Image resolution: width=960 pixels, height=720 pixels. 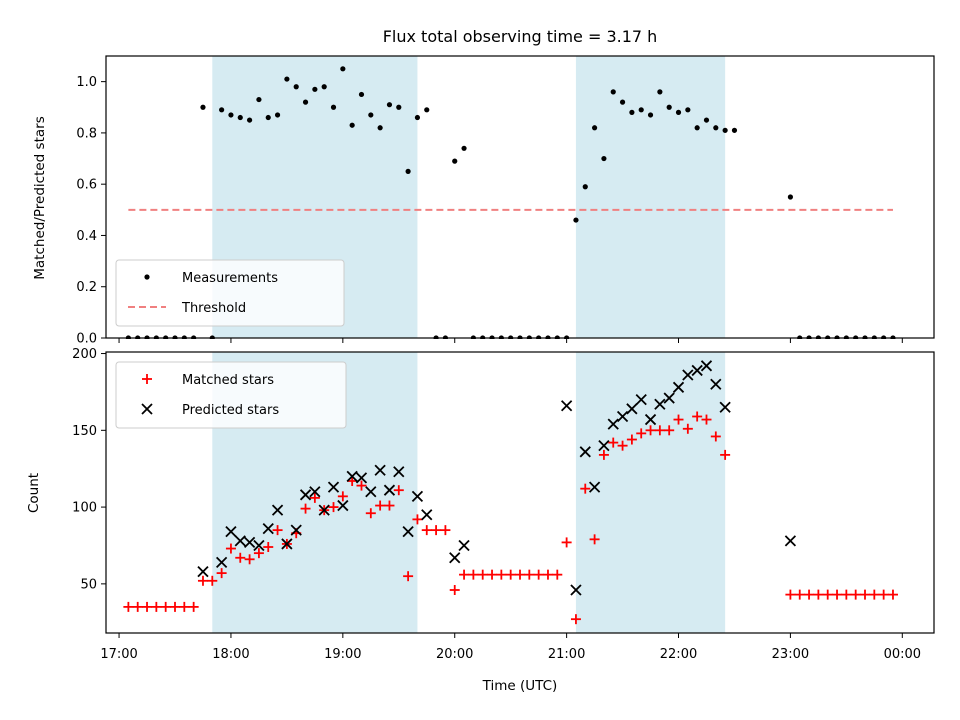 I want to click on bottom-y-axis-label: Count, so click(x=34, y=493).